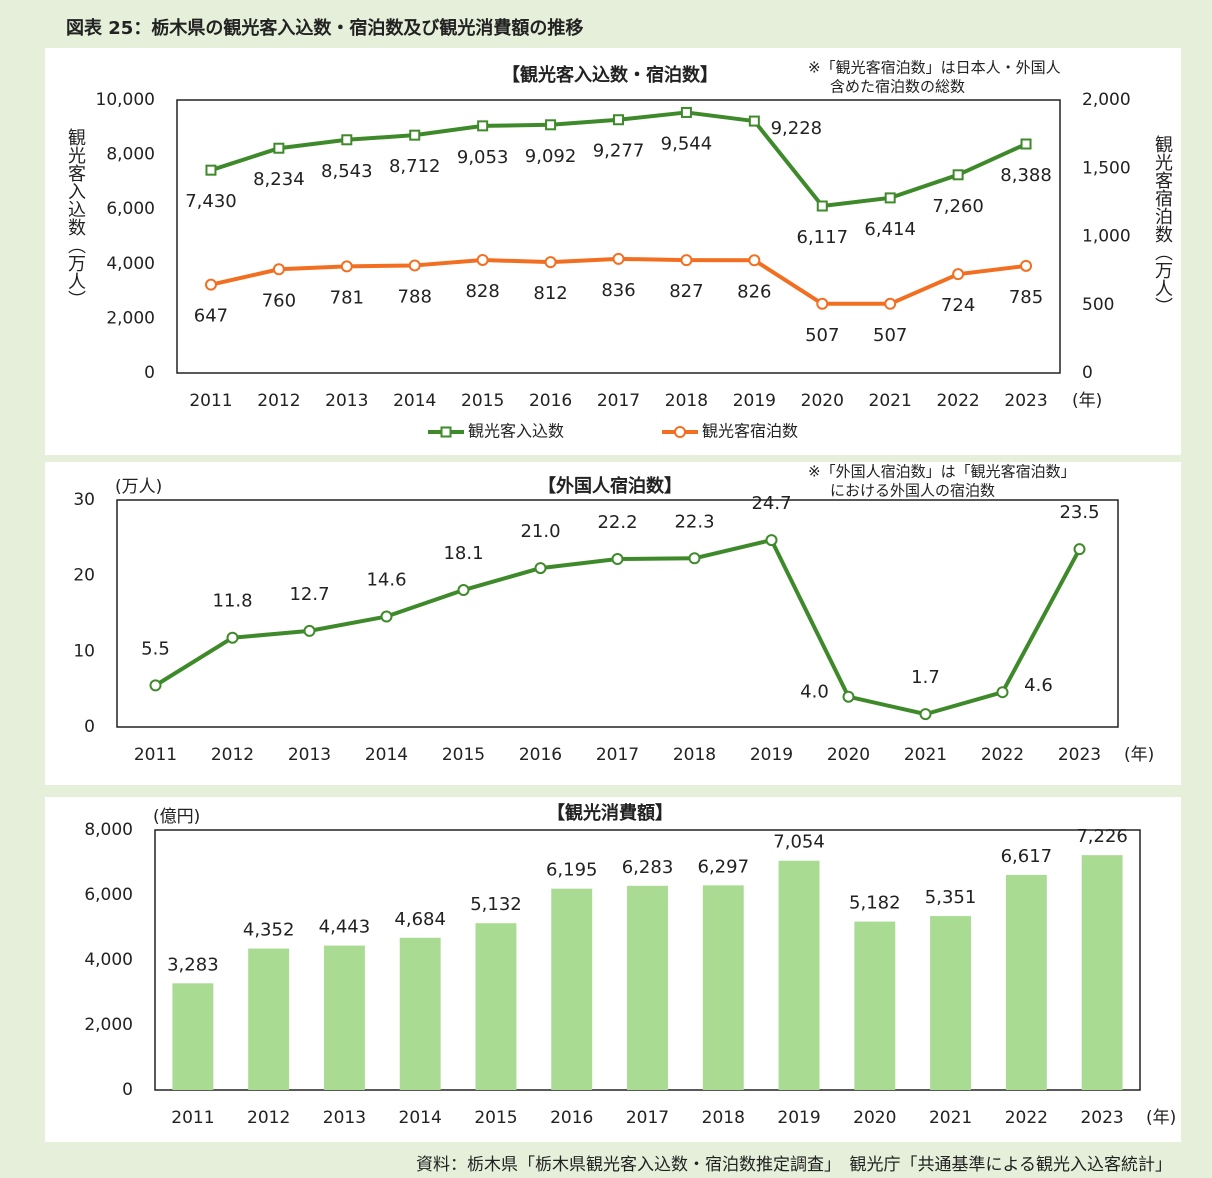 Image resolution: width=1212 pixels, height=1178 pixels. I want to click on data-label: 724, so click(958, 305).